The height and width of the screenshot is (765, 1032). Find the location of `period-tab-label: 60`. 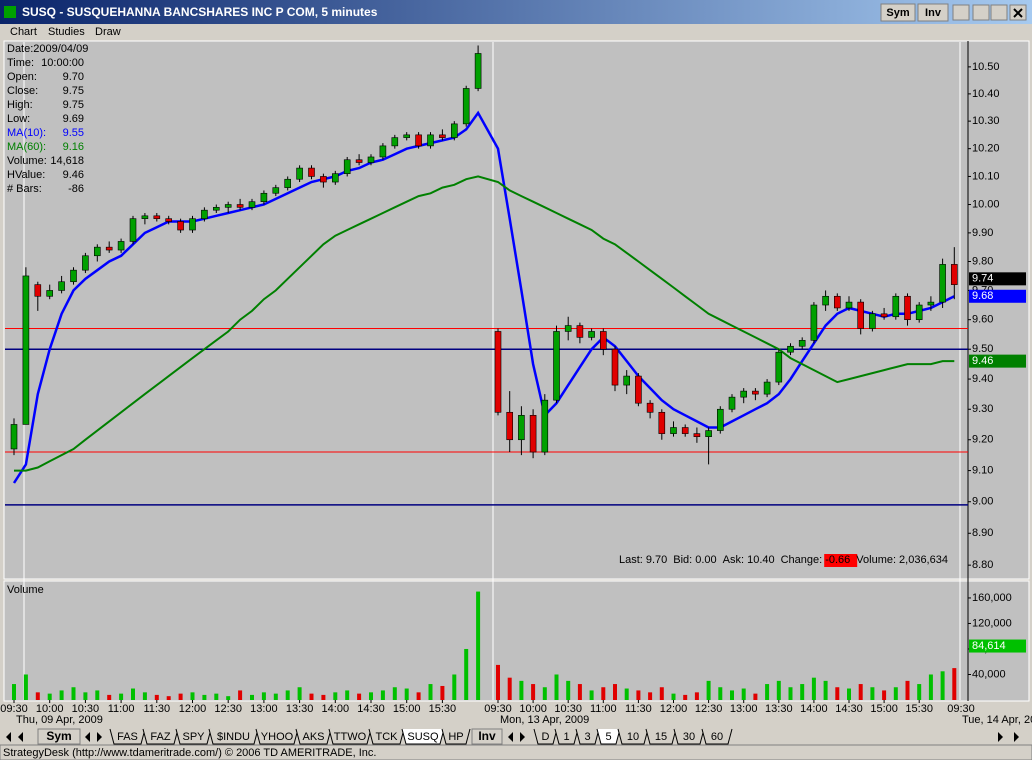

period-tab-label: 60 is located at coordinates (717, 737).